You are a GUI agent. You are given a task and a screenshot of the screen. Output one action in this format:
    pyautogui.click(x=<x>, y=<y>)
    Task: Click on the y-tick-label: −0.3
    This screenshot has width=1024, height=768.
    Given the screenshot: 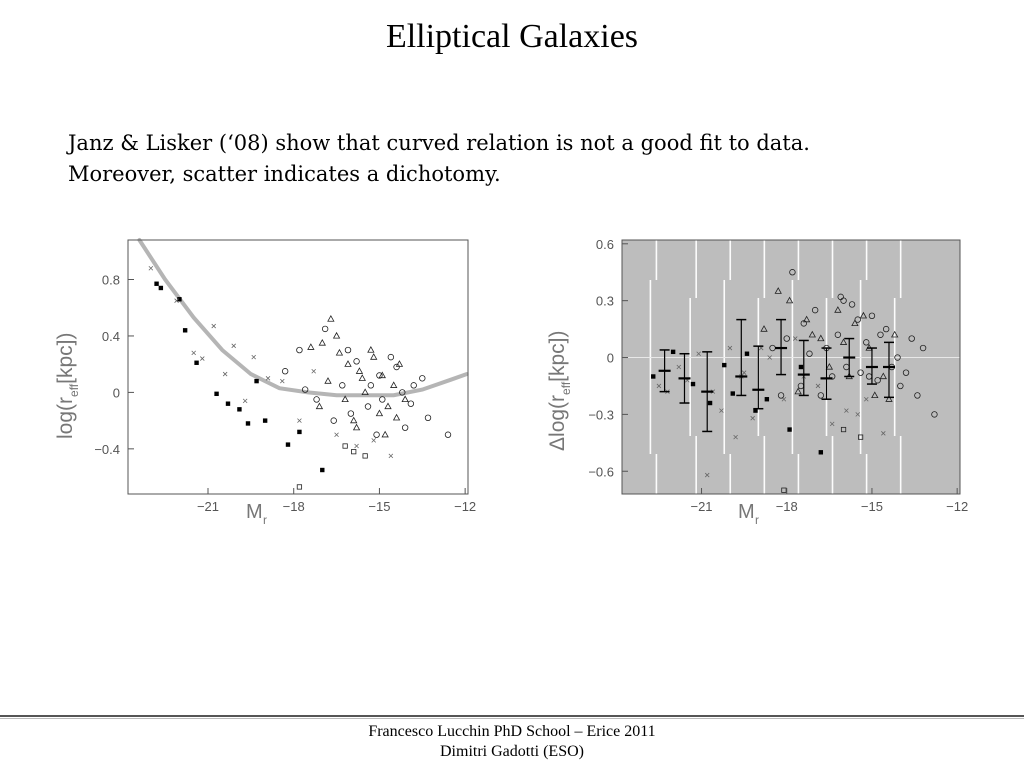 What is the action you would take?
    pyautogui.click(x=601, y=414)
    